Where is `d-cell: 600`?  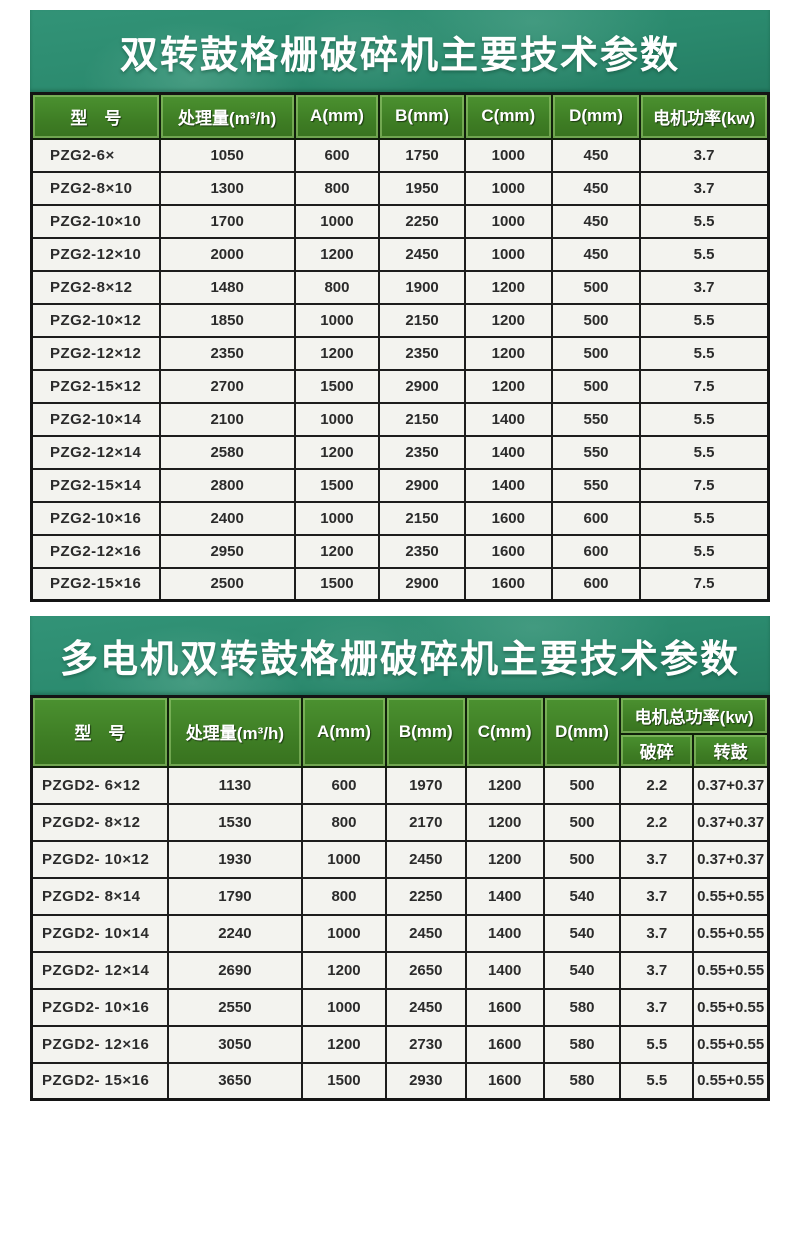
d-cell: 600 is located at coordinates (596, 551).